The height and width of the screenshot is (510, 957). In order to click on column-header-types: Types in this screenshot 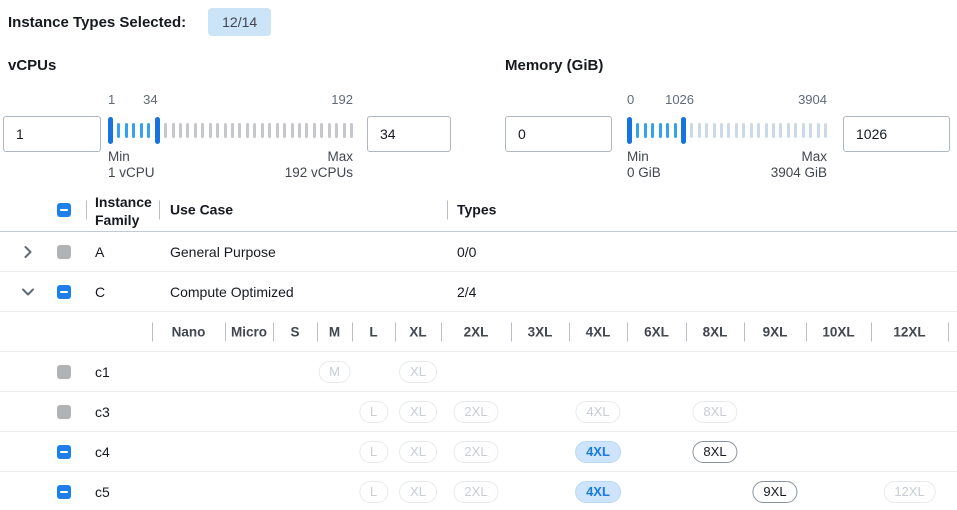, I will do `click(477, 208)`.